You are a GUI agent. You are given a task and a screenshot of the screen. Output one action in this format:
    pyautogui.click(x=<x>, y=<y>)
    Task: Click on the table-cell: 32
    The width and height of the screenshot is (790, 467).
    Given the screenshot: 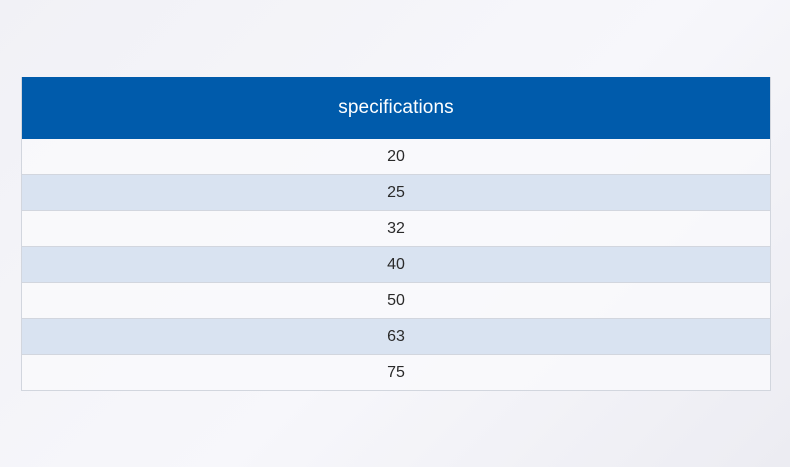 What is the action you would take?
    pyautogui.click(x=396, y=228)
    